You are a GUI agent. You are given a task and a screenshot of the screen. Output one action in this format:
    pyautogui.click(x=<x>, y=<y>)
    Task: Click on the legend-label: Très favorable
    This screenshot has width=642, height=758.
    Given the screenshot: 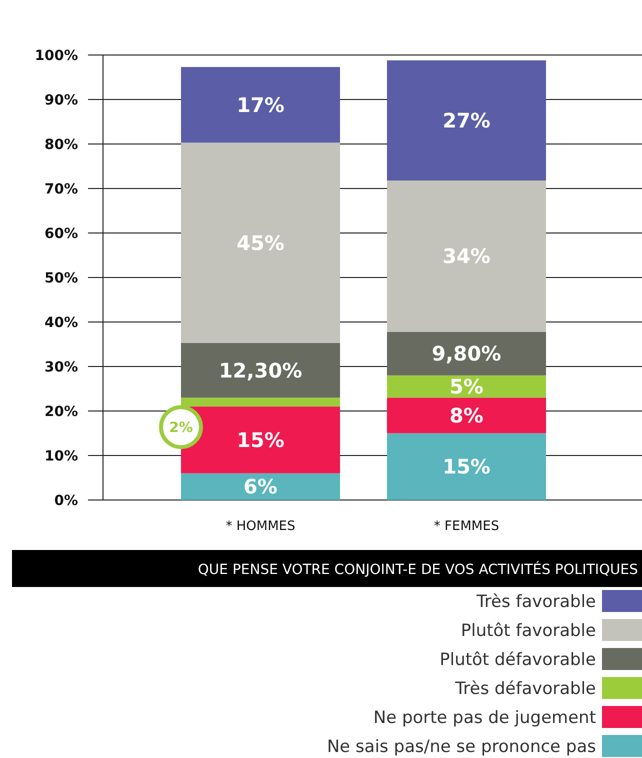 What is the action you would take?
    pyautogui.click(x=536, y=602)
    